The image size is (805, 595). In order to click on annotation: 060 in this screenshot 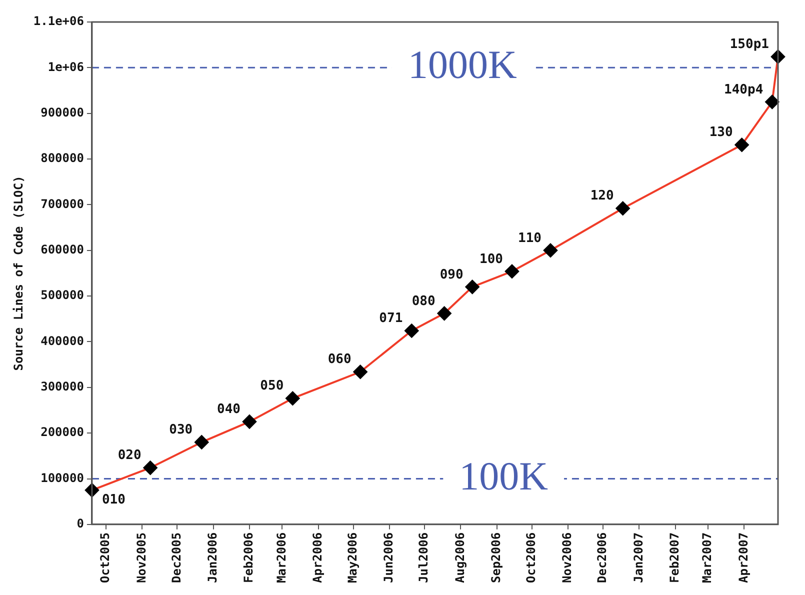, I will do `click(340, 360)`.